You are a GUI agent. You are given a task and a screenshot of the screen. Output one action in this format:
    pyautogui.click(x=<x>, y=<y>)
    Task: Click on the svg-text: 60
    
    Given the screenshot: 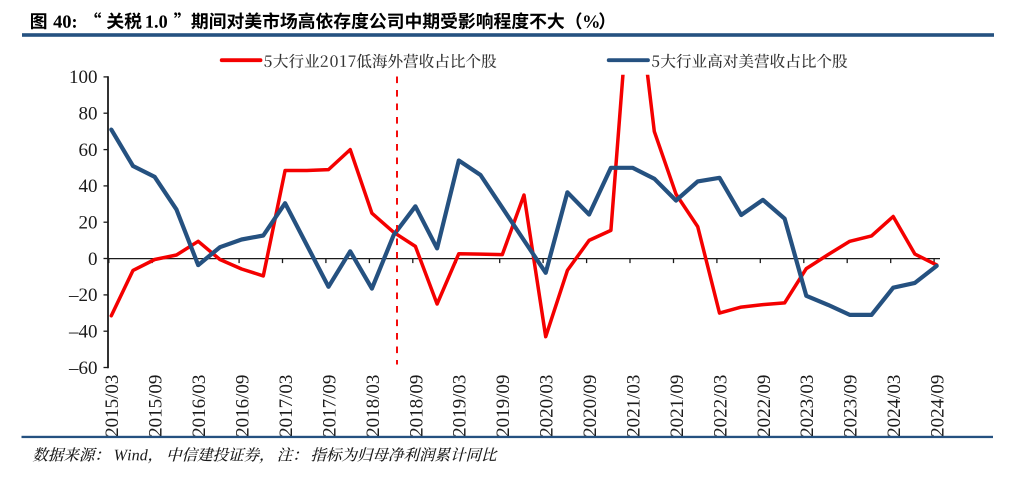 What is the action you would take?
    pyautogui.click(x=88, y=150)
    